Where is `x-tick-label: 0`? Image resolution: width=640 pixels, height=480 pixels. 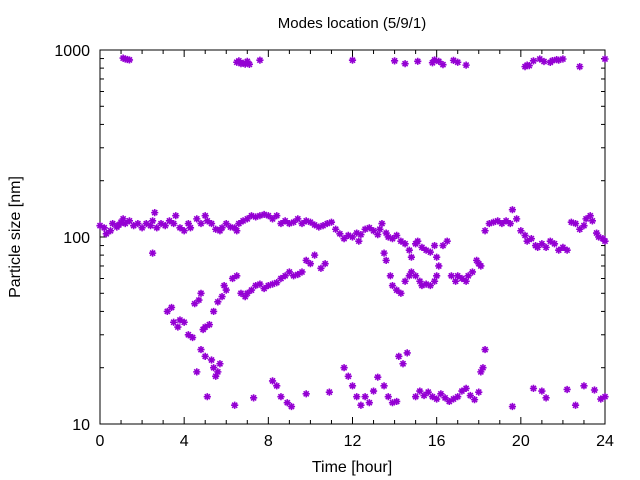 x-tick-label: 0 is located at coordinates (100, 441).